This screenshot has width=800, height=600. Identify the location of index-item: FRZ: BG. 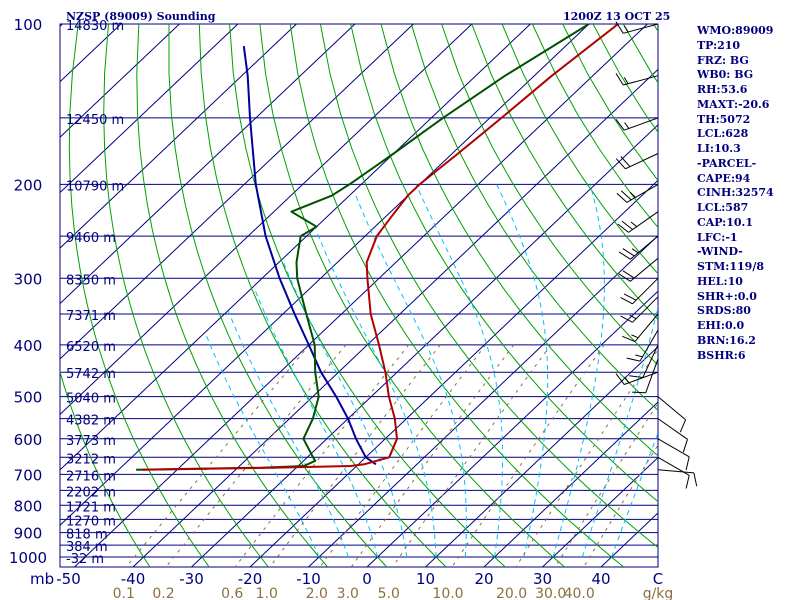
(723, 60).